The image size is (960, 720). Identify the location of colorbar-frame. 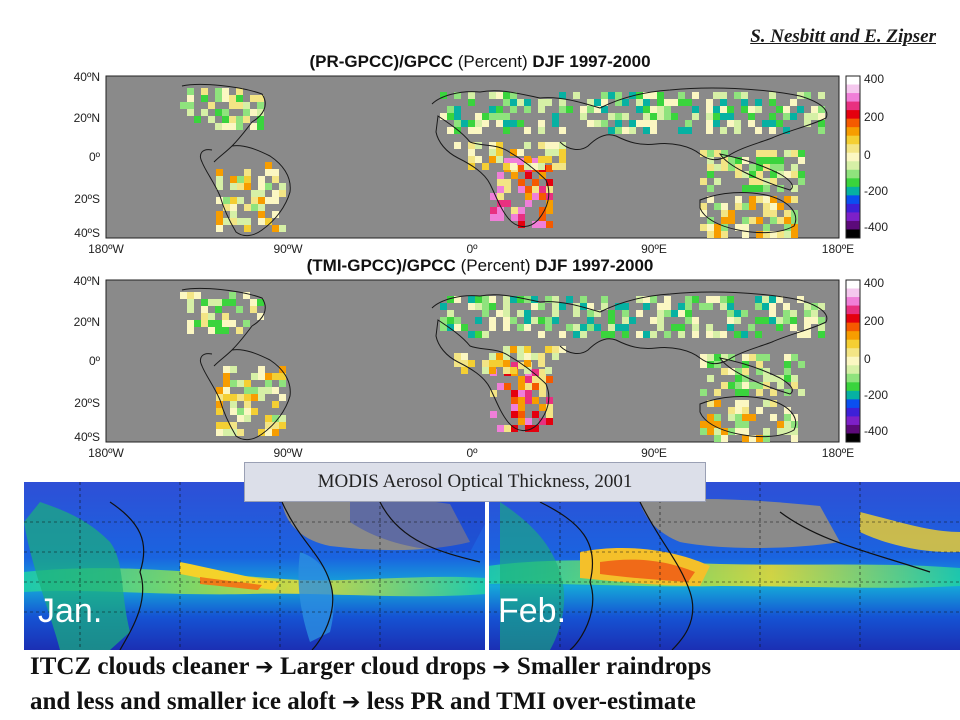
(853, 361).